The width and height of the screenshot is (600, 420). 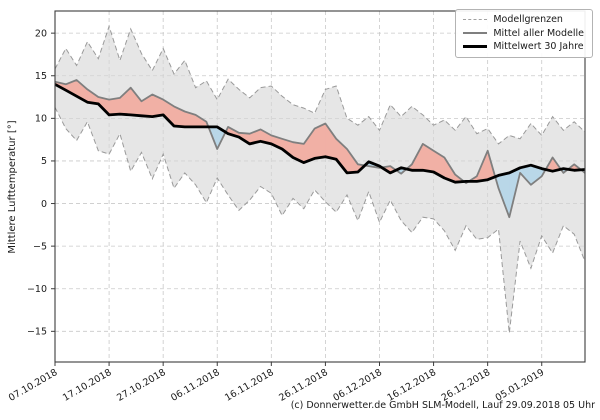 I want to click on solid-line-sample-icon, so click(x=475, y=33).